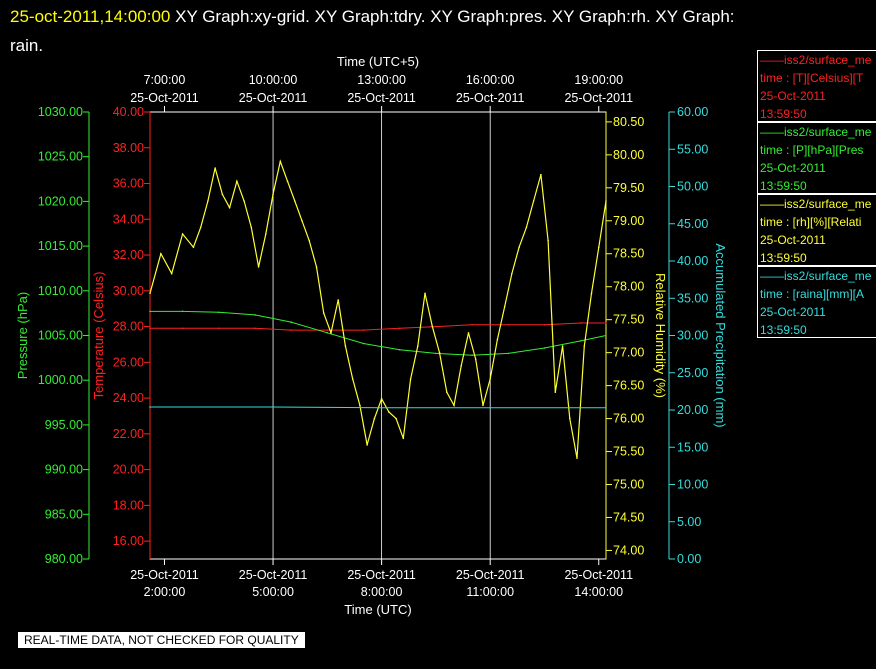  I want to click on temperature-tick-label: 26.00, so click(128, 362).